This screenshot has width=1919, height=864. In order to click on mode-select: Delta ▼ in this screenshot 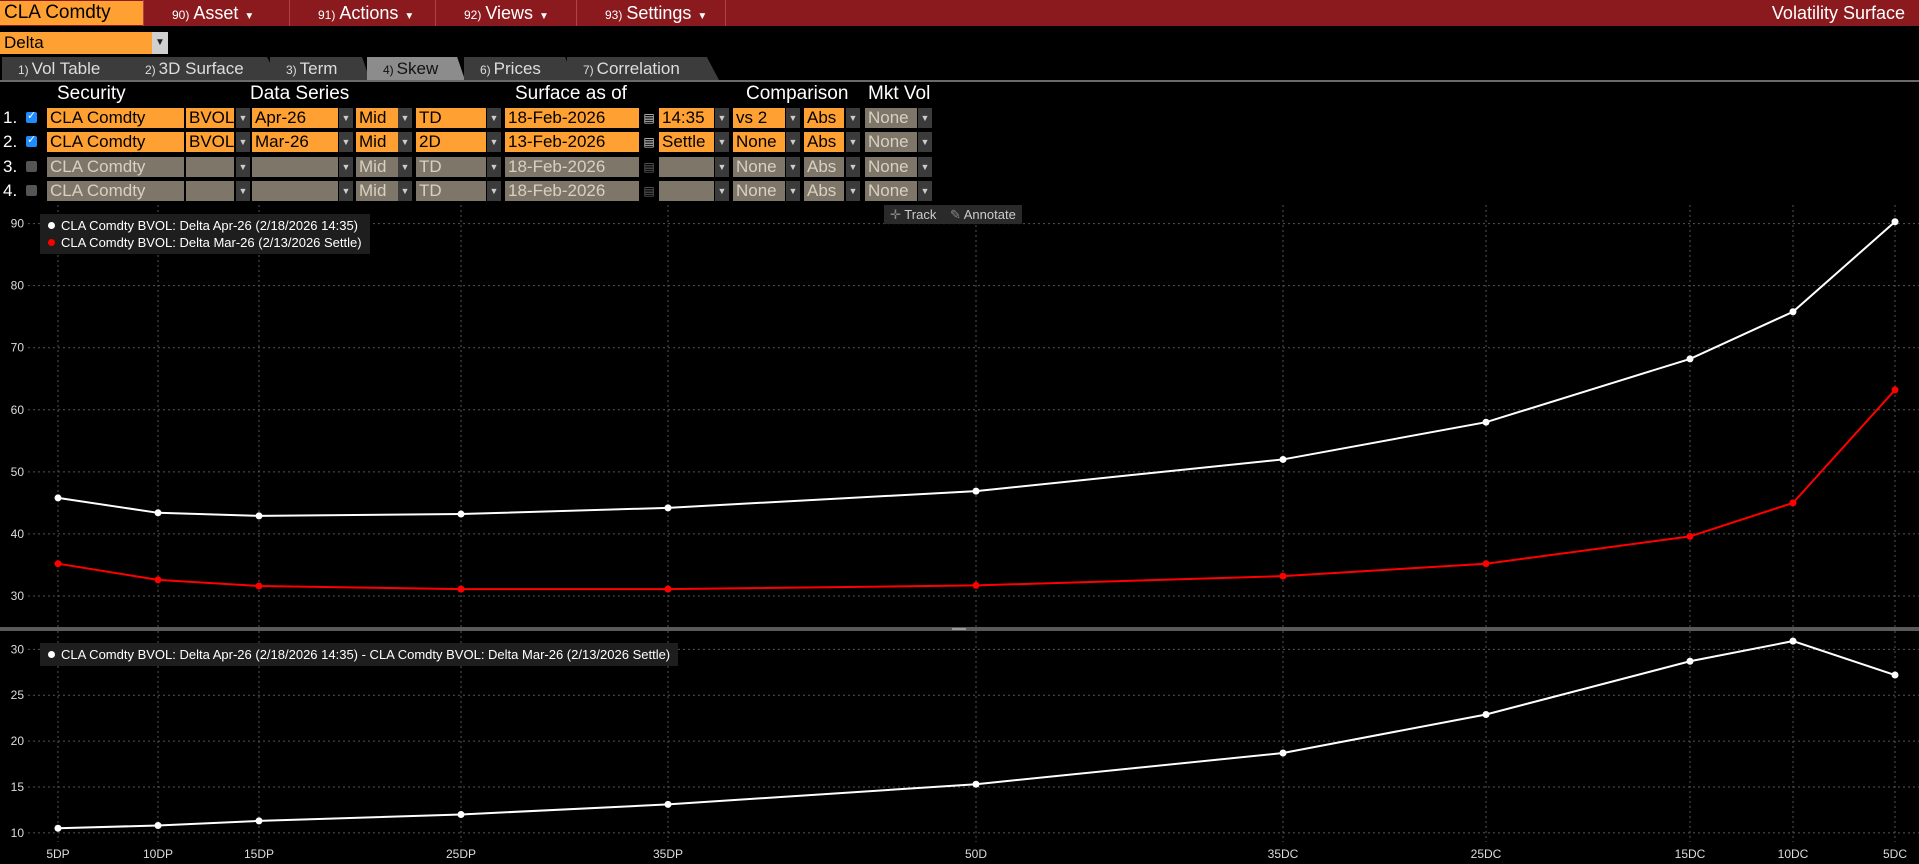, I will do `click(84, 43)`.